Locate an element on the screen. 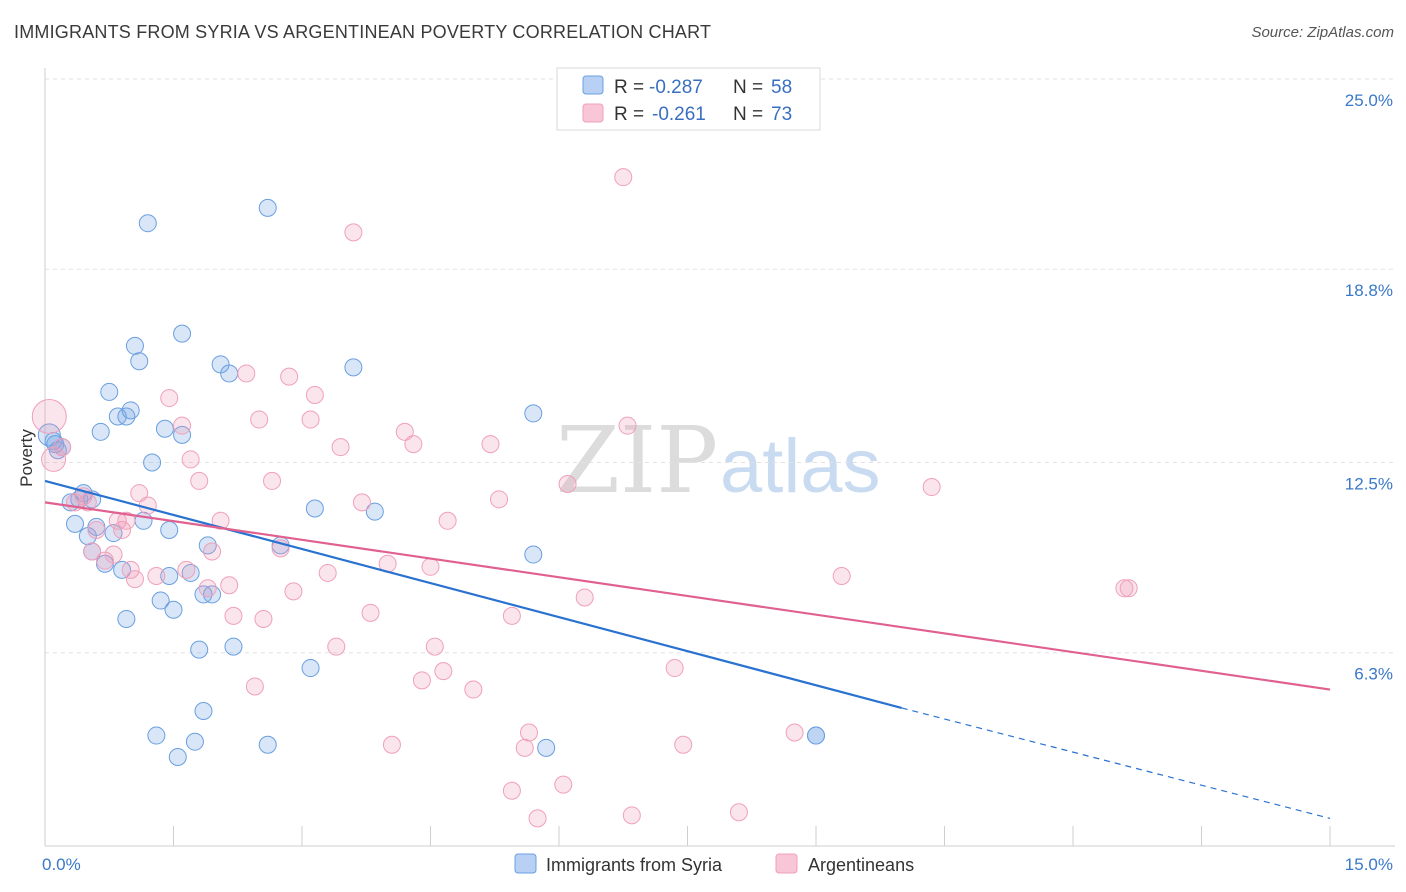 The height and width of the screenshot is (892, 1406). legend-n-value-argentineans: 73 is located at coordinates (781, 114).